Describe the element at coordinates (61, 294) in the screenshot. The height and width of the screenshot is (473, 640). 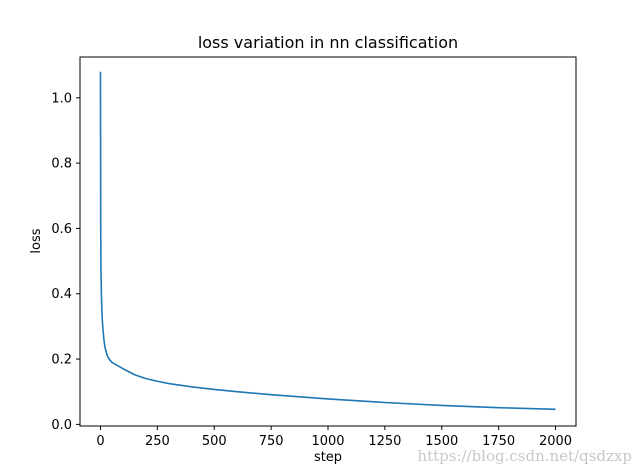
I see `y-tick-label: 0.4` at that location.